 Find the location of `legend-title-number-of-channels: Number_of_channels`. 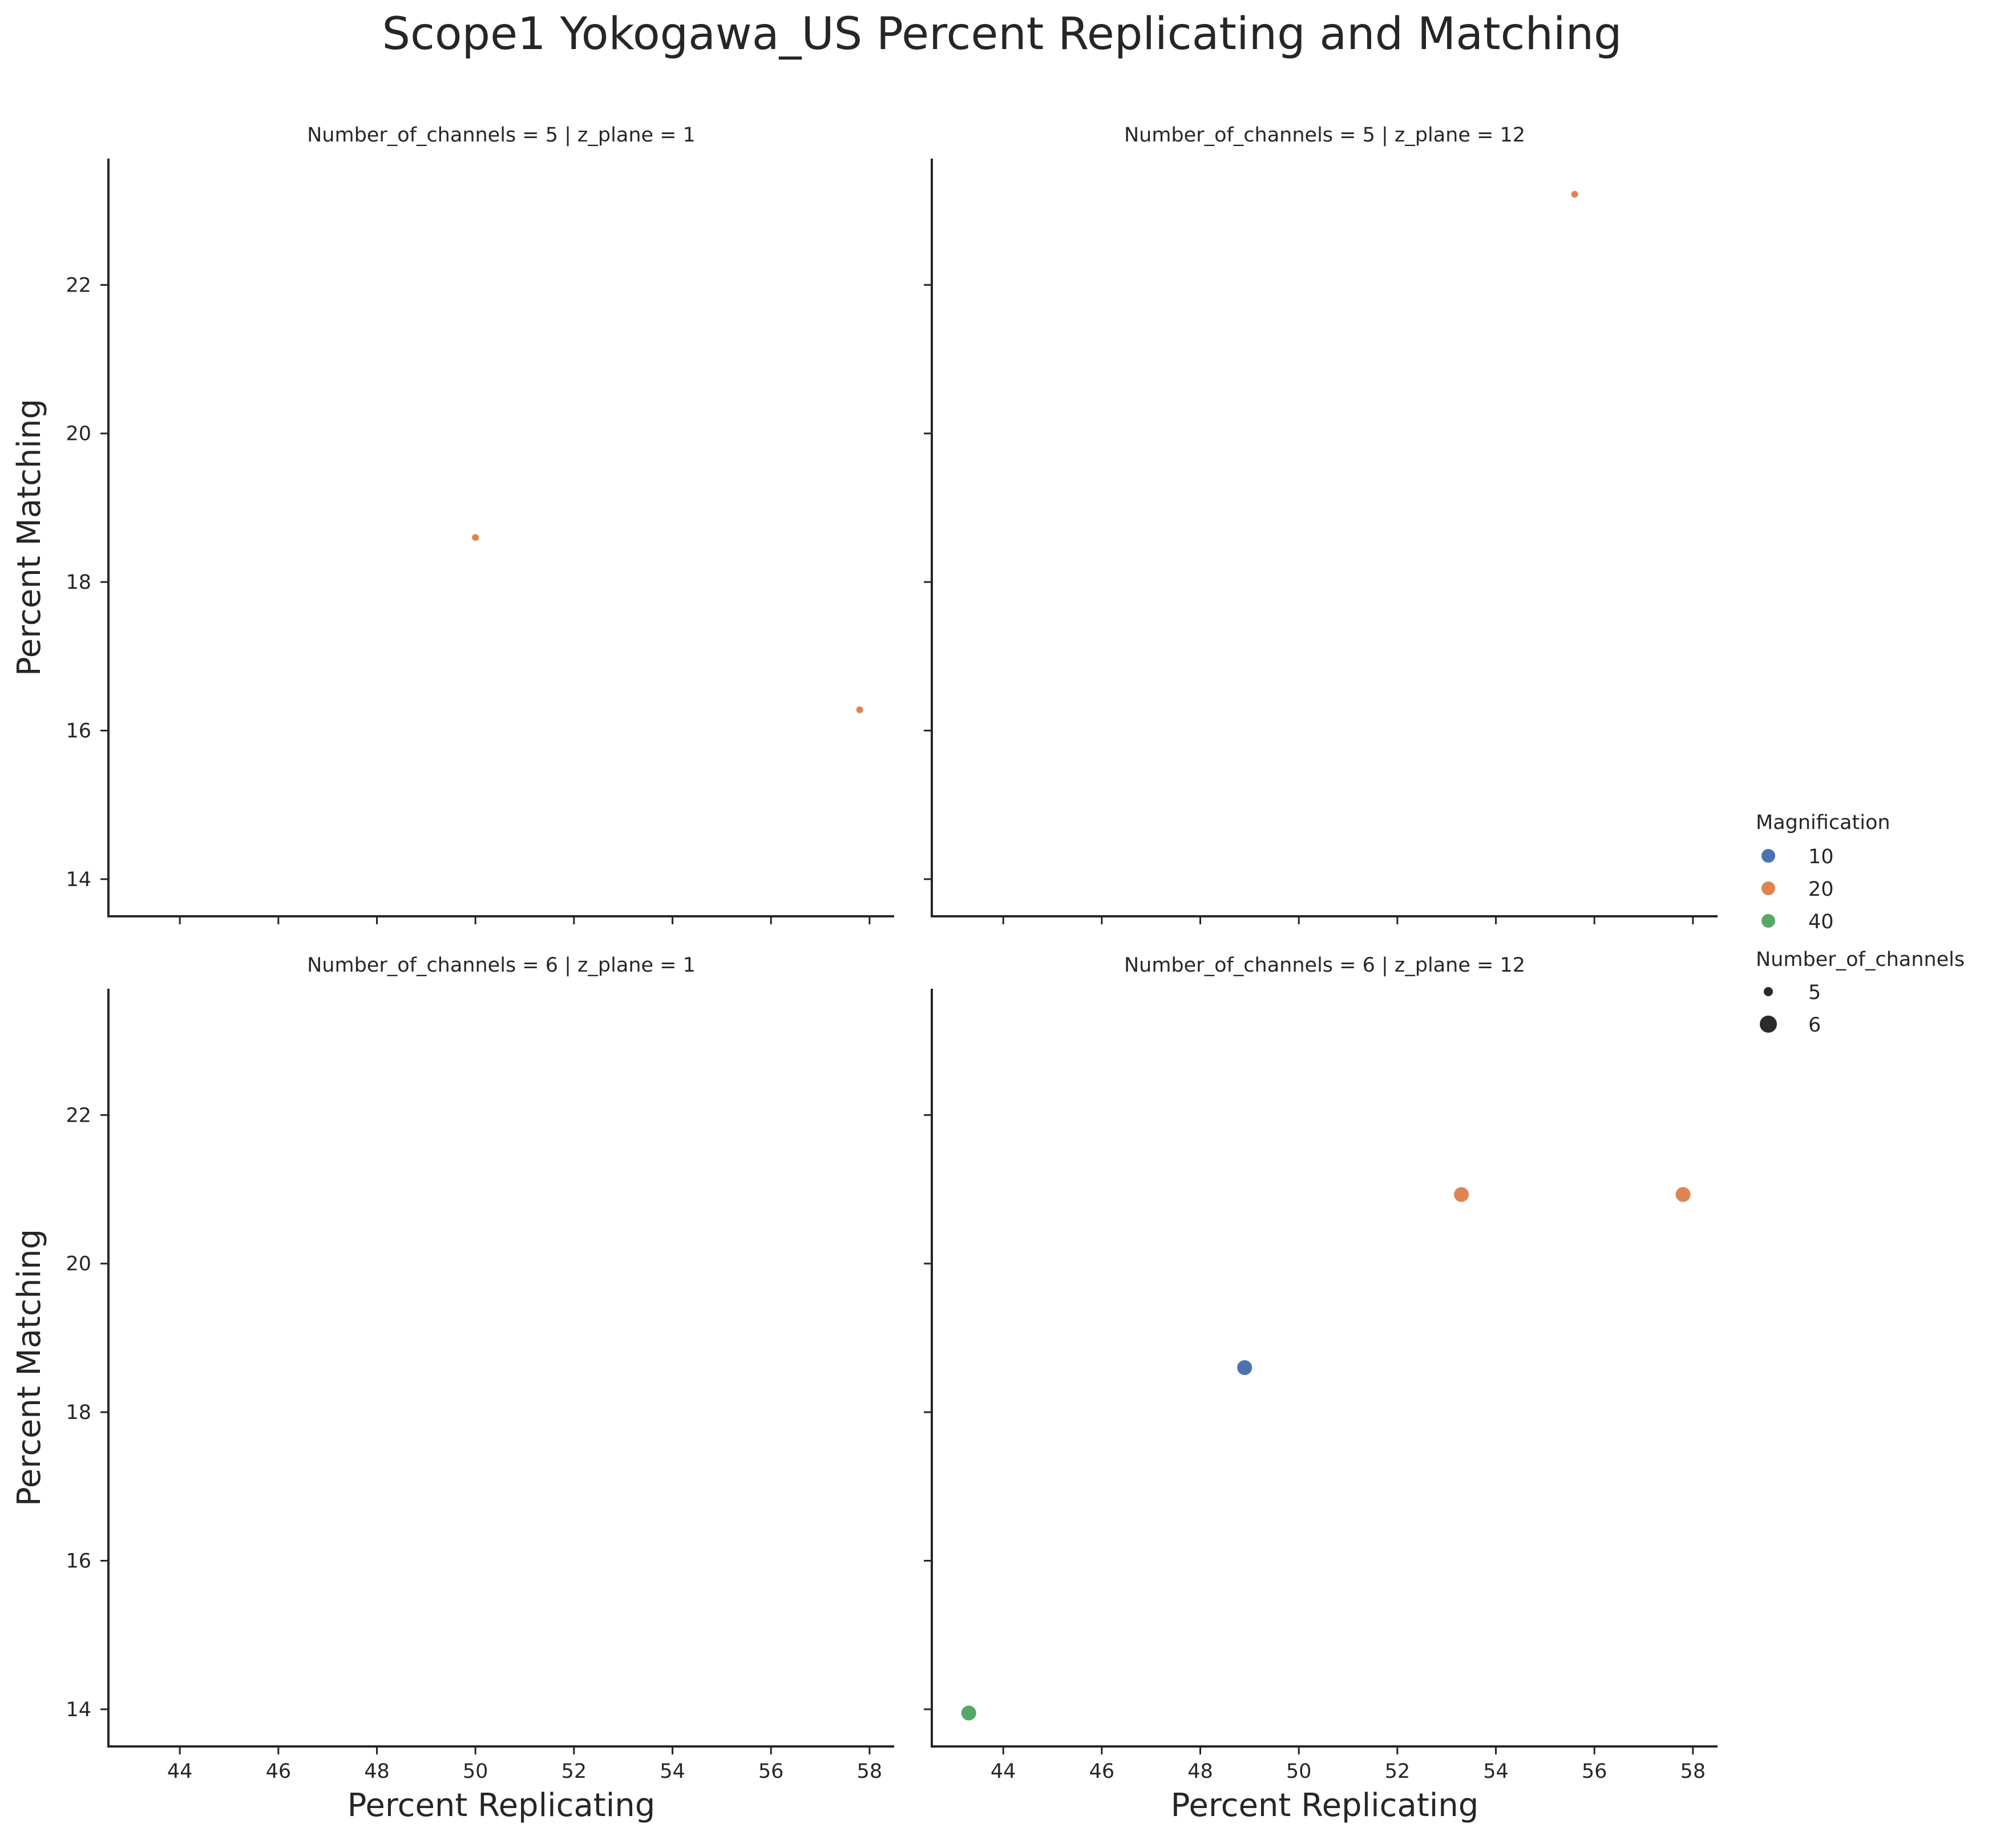

legend-title-number-of-channels: Number_of_channels is located at coordinates (1860, 959).